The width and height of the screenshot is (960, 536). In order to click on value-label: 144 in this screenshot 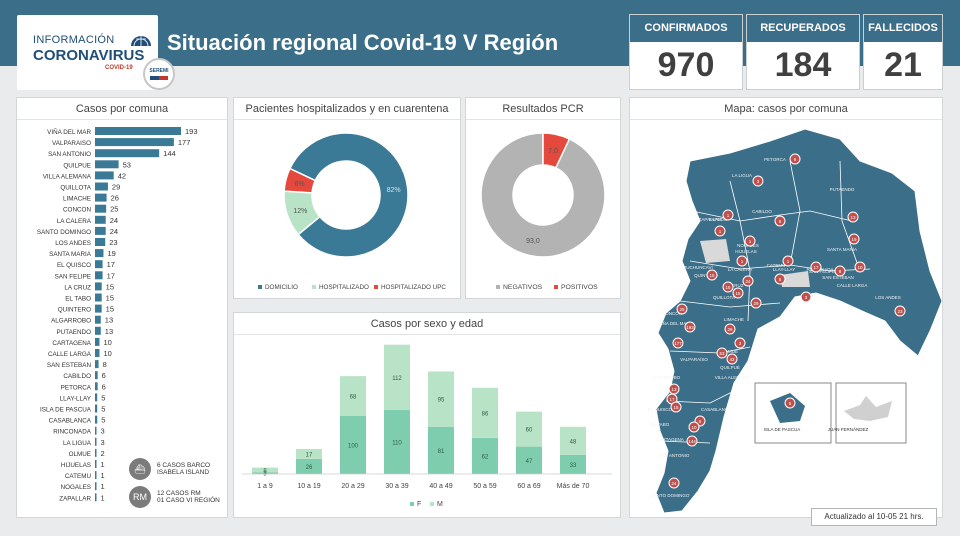, I will do `click(169, 153)`.